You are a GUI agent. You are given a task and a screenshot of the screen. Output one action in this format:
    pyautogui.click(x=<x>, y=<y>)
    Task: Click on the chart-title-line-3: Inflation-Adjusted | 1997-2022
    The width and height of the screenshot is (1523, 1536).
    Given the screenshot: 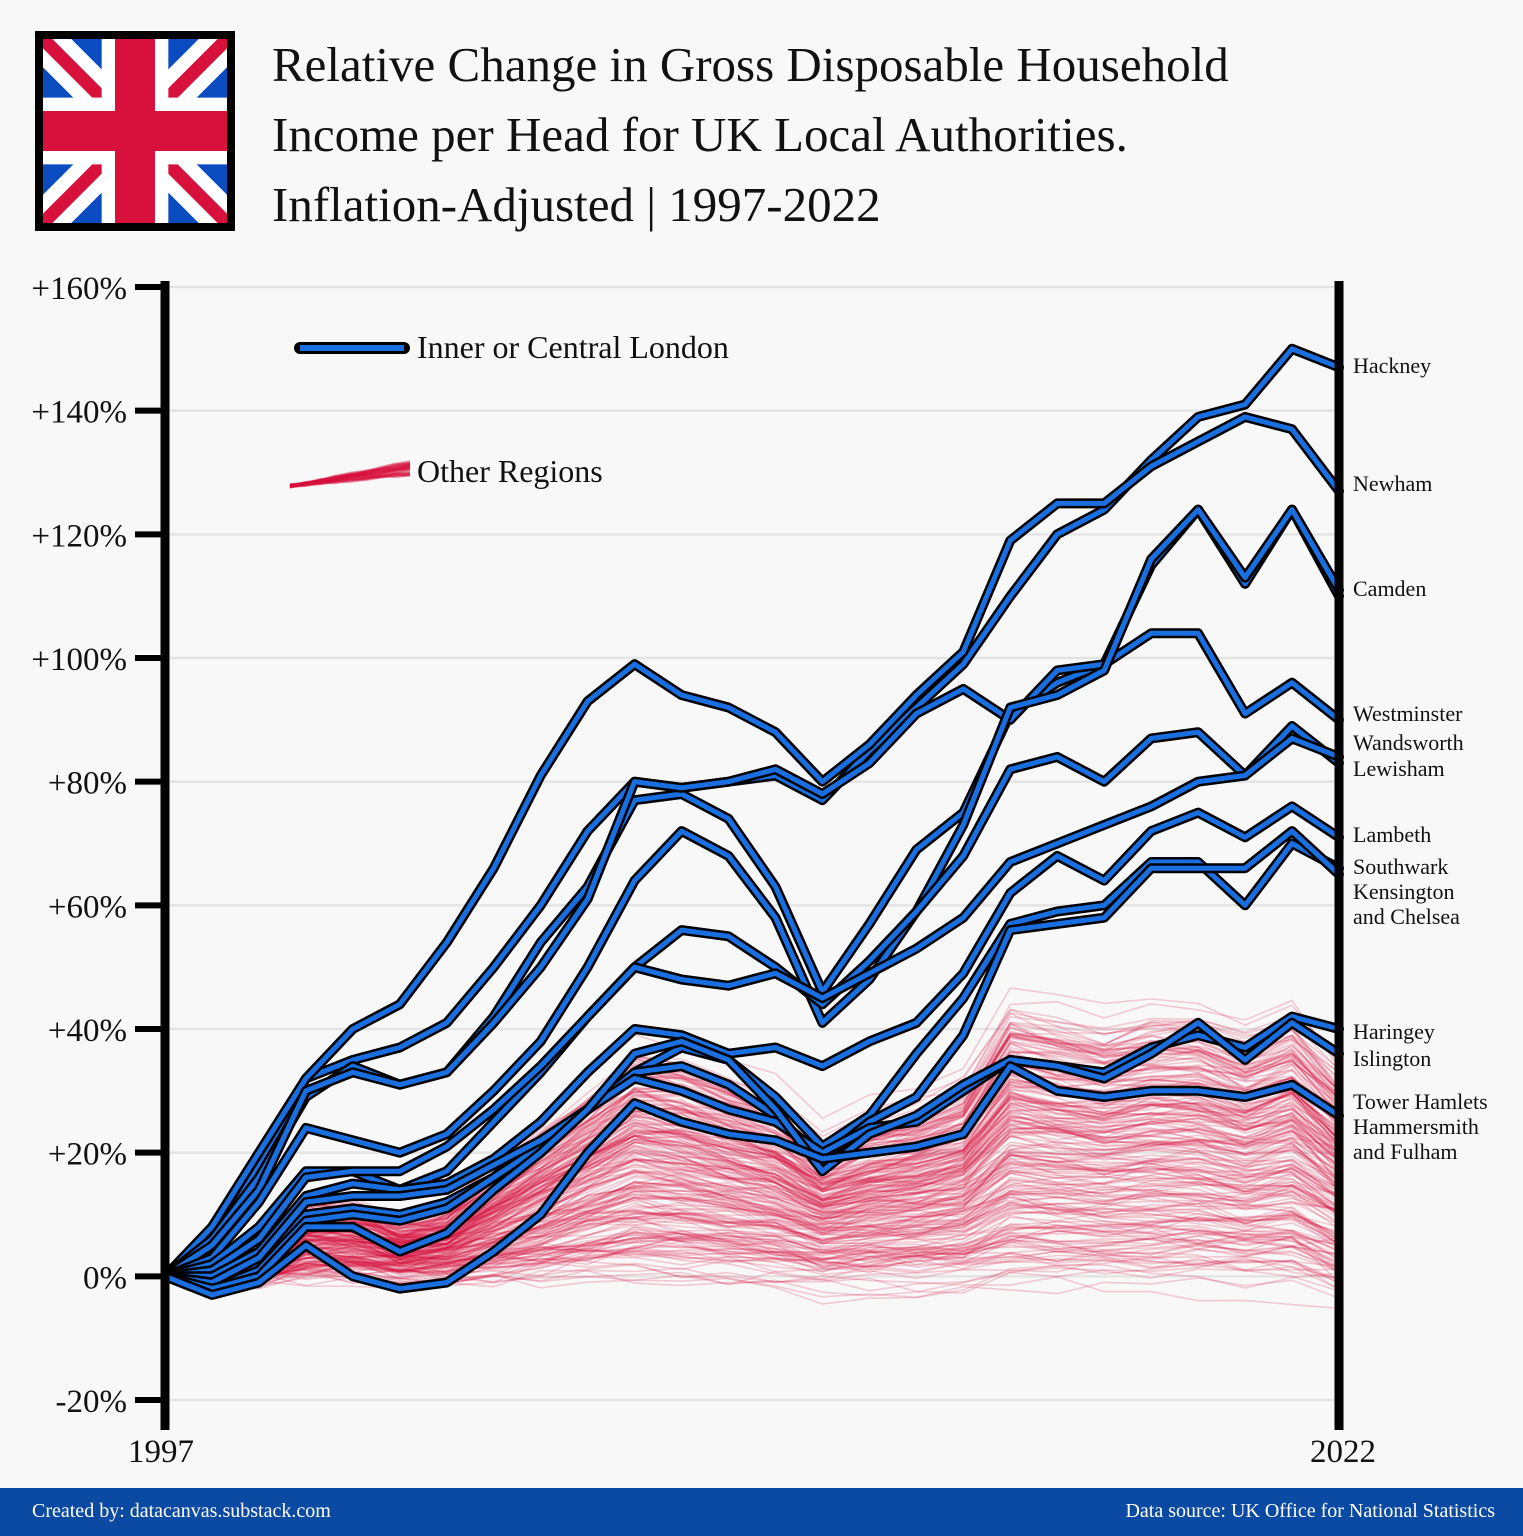 What is the action you would take?
    pyautogui.click(x=576, y=204)
    